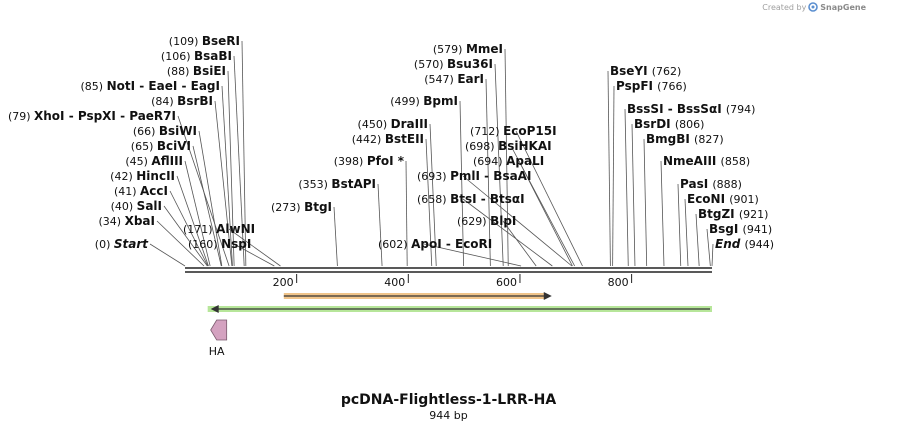 Image resolution: width=897 pixels, height=432 pixels. Describe the element at coordinates (136, 206) in the screenshot. I see `site-label-sali: (40) SalI` at that location.